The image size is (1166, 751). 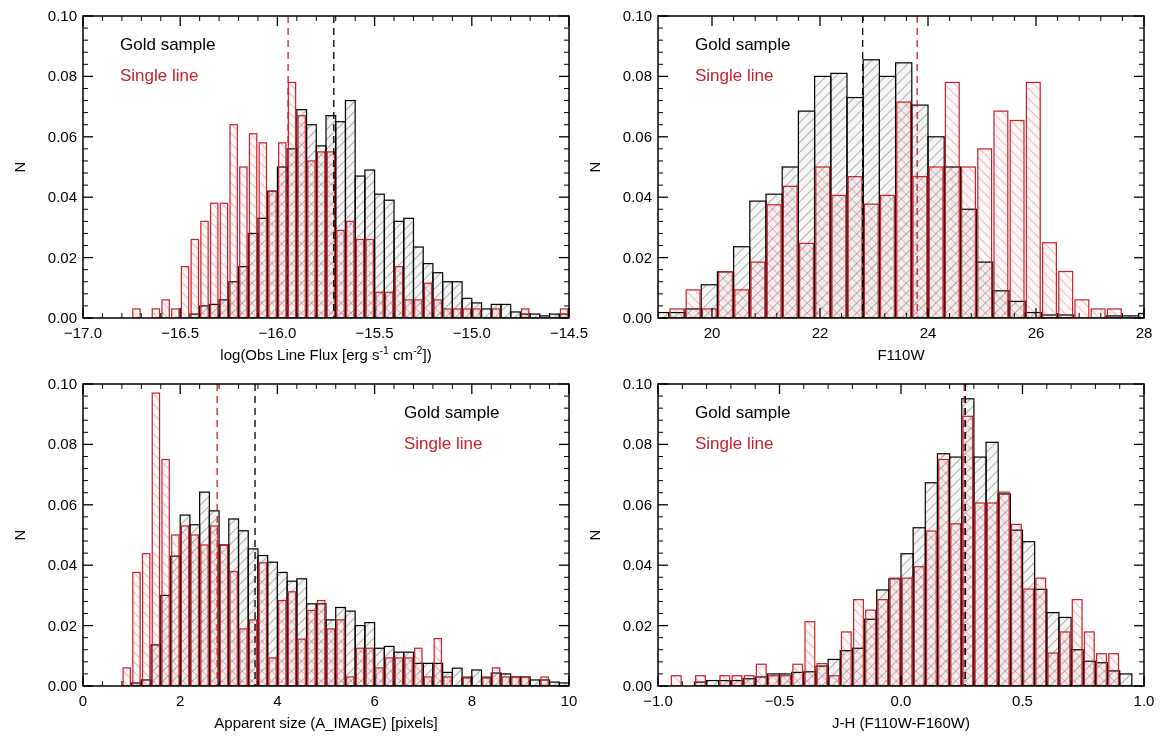 I want to click on x-tick-label: 8, so click(x=471, y=700).